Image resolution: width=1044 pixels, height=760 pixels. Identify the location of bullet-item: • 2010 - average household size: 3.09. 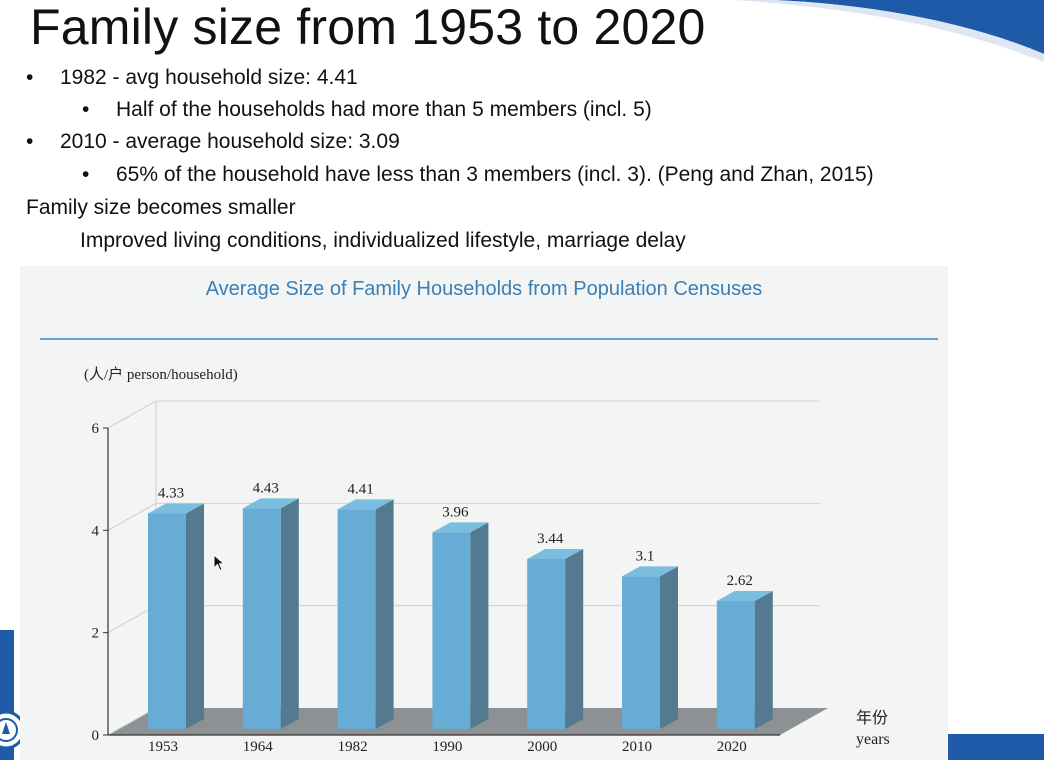
(213, 142).